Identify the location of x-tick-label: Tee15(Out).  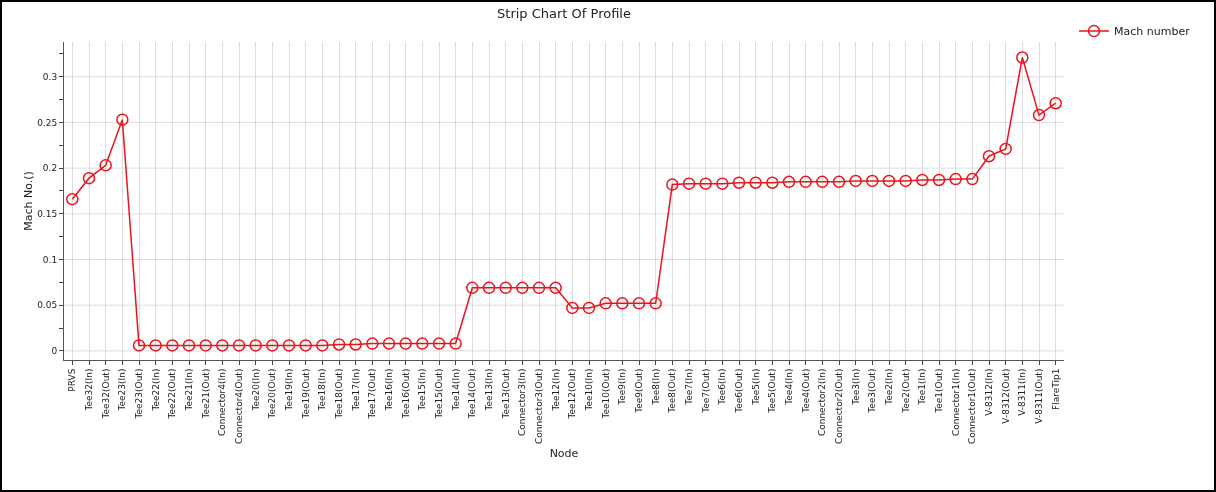
(438, 394).